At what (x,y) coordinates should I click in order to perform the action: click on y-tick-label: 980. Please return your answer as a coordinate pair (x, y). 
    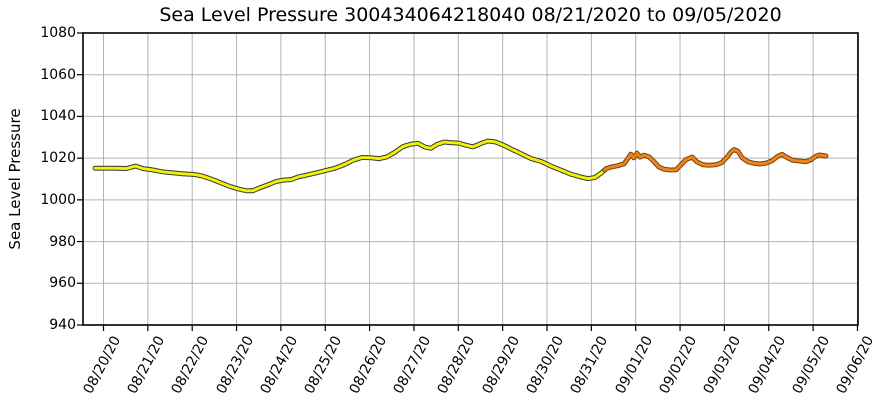
    Looking at the image, I should click on (62, 241).